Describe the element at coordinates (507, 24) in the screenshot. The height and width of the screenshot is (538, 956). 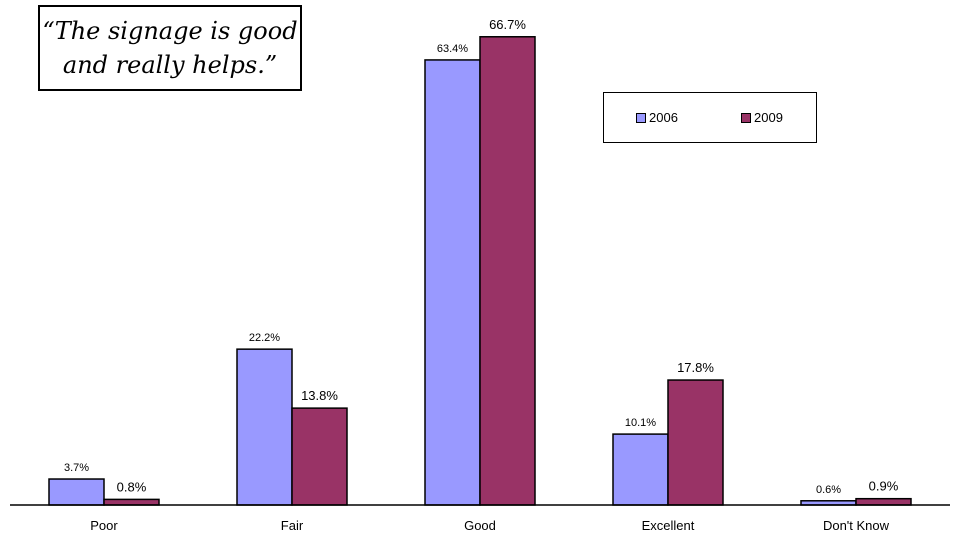
I see `data-label-2009-2: 66.7%` at that location.